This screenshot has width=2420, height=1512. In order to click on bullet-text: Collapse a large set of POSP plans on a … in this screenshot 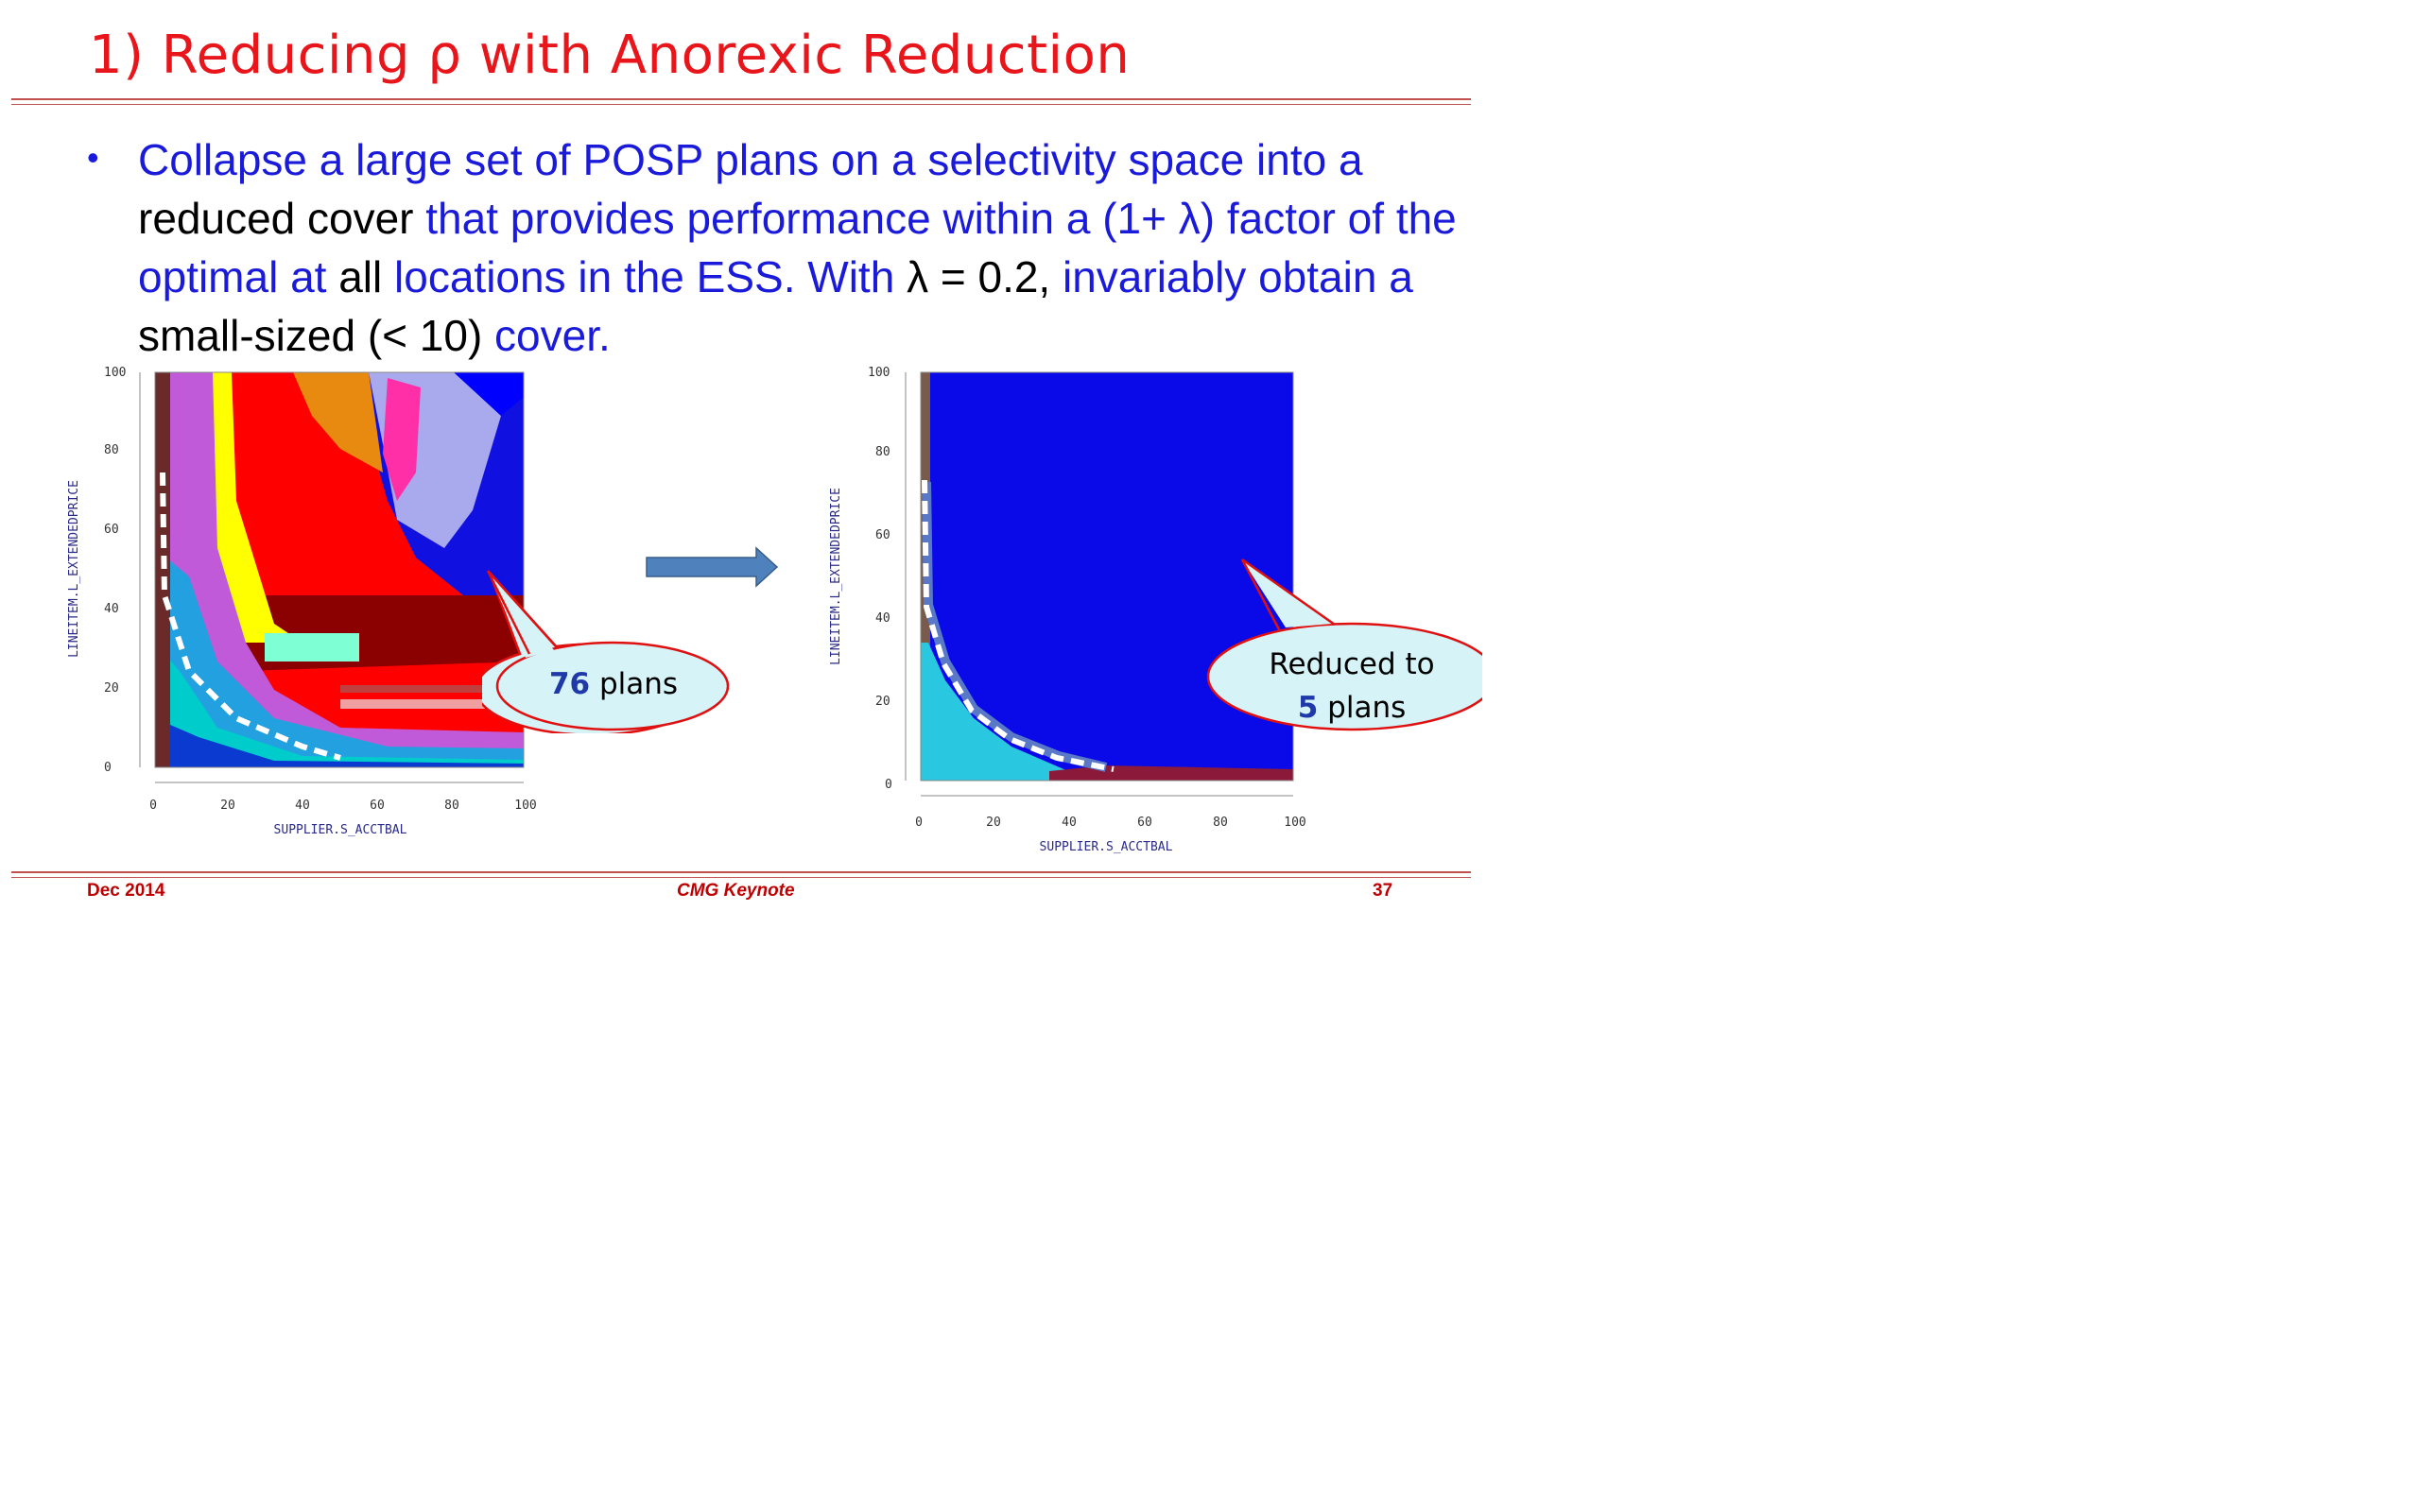, I will do `click(799, 247)`.